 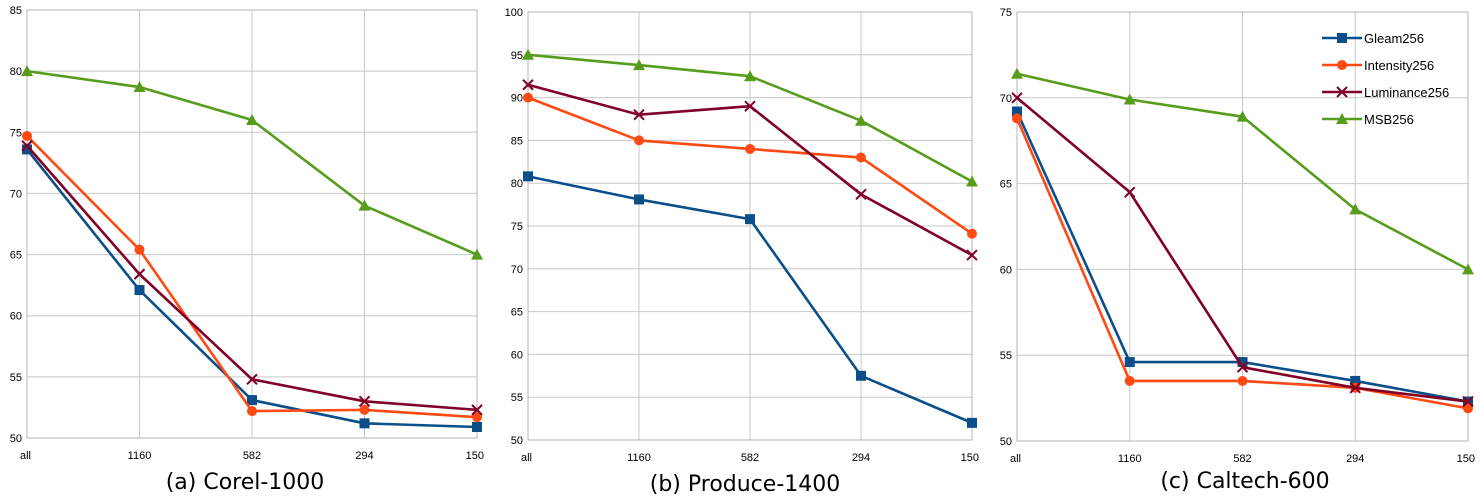 What do you see at coordinates (1006, 442) in the screenshot?
I see `y-tick-label: 50` at bounding box center [1006, 442].